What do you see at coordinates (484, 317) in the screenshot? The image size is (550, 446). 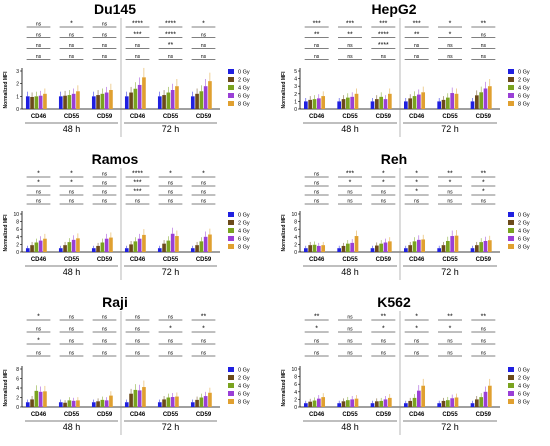 I see `significance-label: **` at bounding box center [484, 317].